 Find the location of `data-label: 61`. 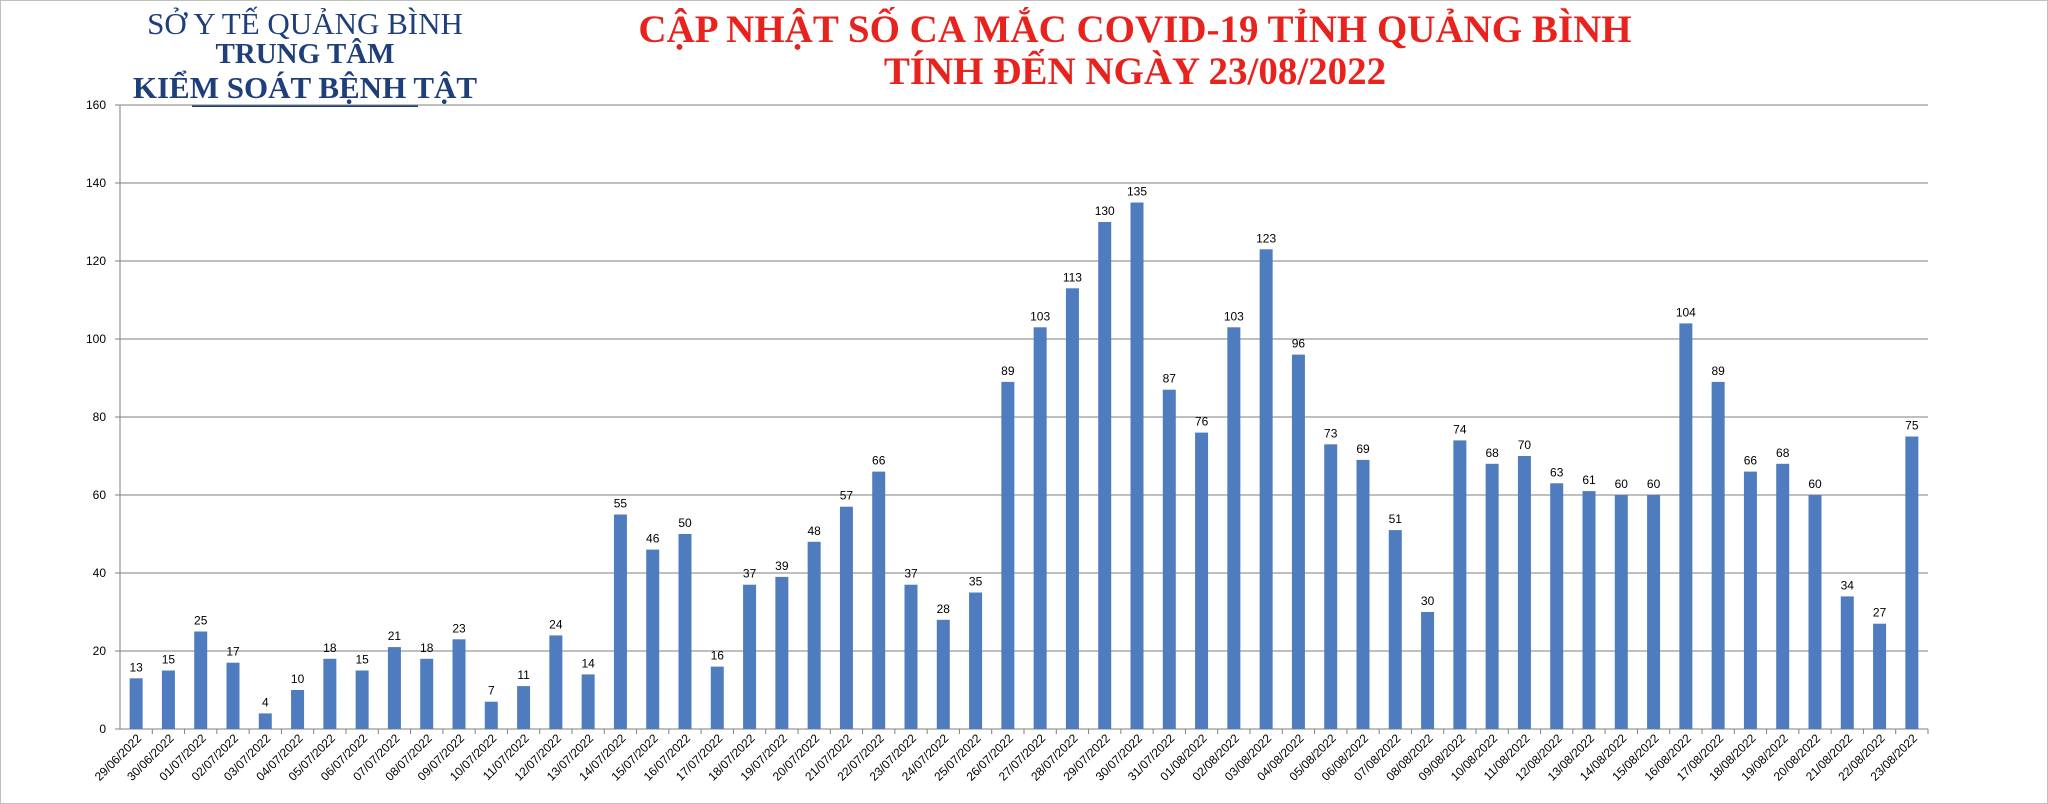

data-label: 61 is located at coordinates (1589, 480).